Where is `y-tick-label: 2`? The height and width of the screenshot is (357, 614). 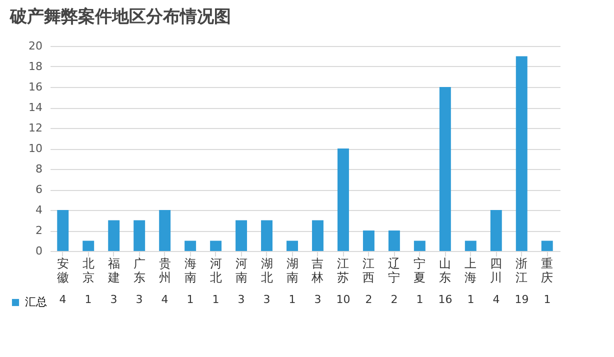
y-tick-label: 2 is located at coordinates (39, 230).